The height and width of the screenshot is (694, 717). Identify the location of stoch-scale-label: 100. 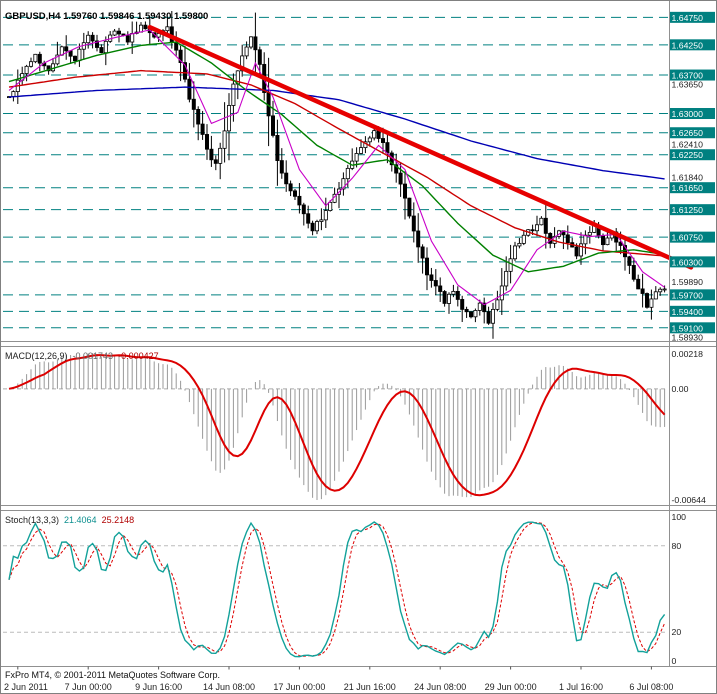
(679, 517).